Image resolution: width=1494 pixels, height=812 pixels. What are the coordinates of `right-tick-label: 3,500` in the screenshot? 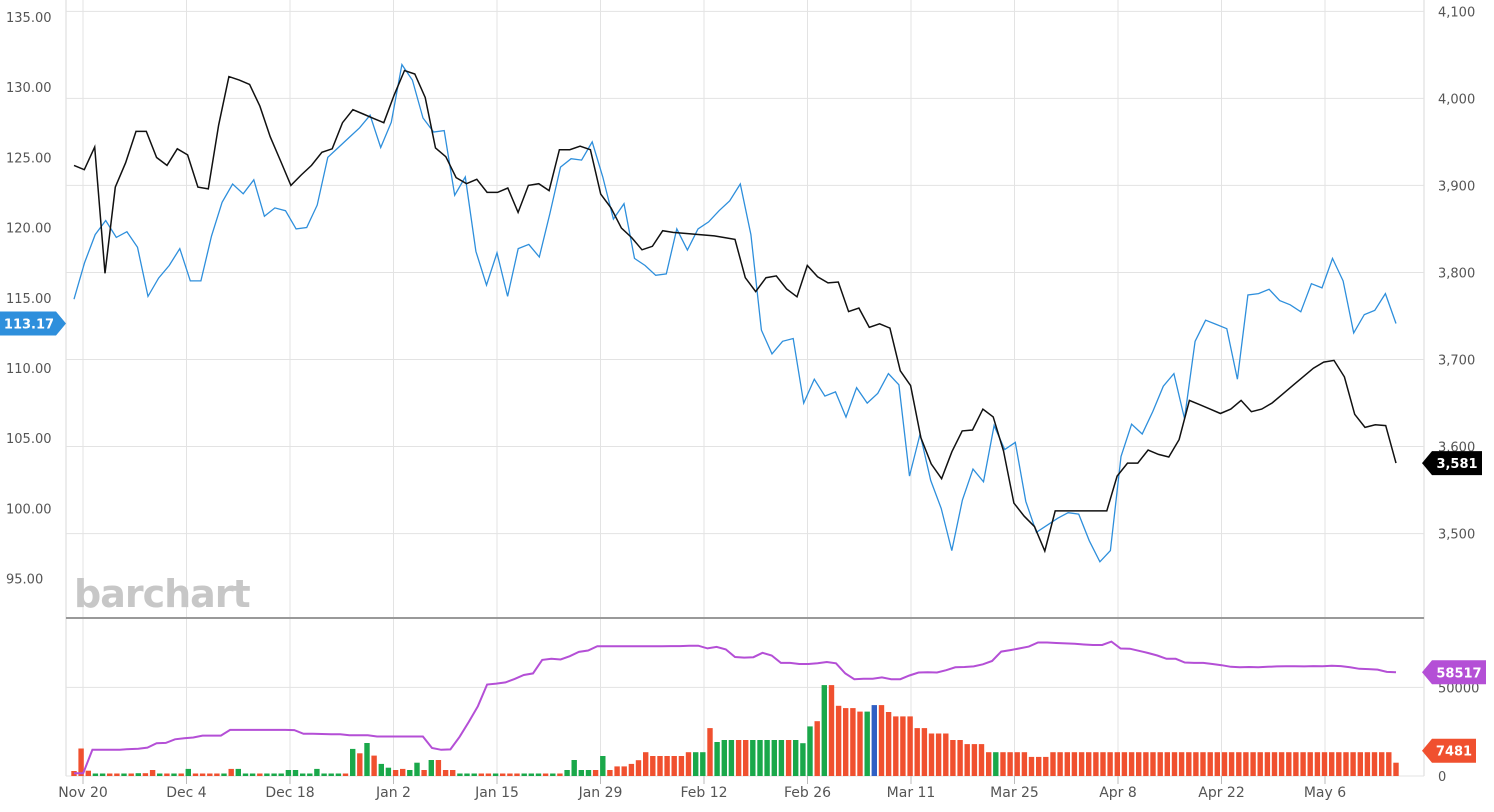 It's located at (1456, 535).